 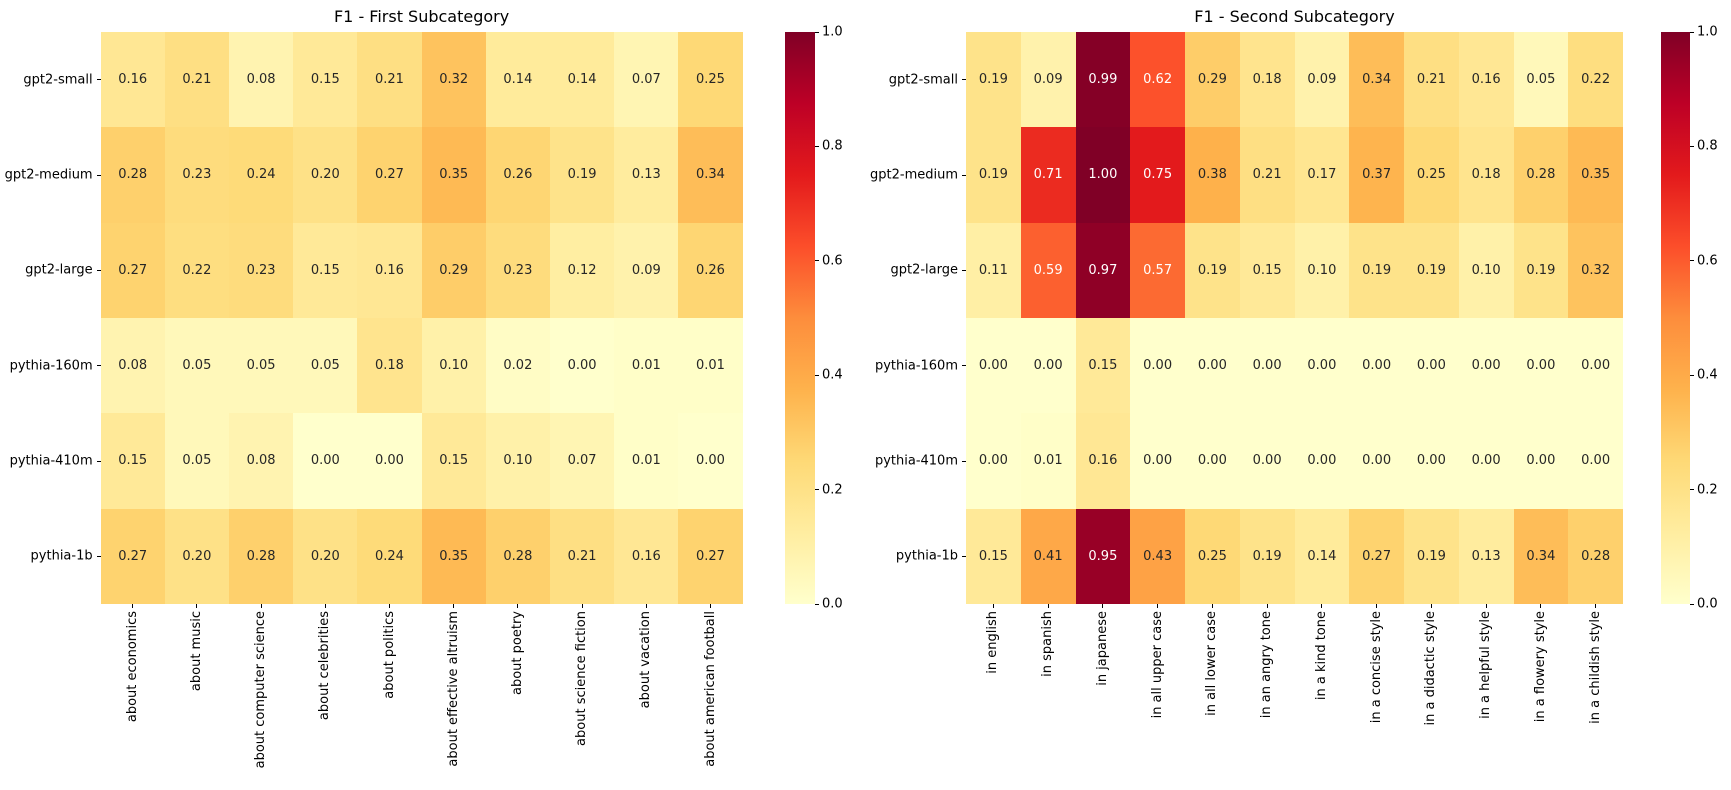 I want to click on heatmap-cell: 0.21, so click(x=196, y=80).